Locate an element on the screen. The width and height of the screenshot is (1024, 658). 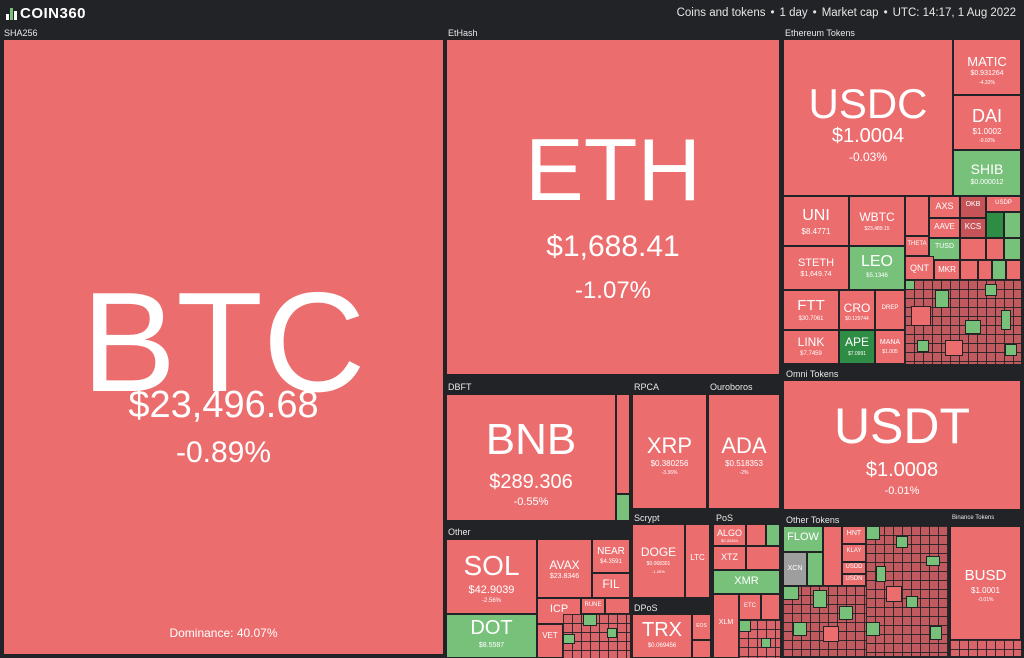
tile-dai: DAI $1.0002 -0.02% is located at coordinates (987, 122).